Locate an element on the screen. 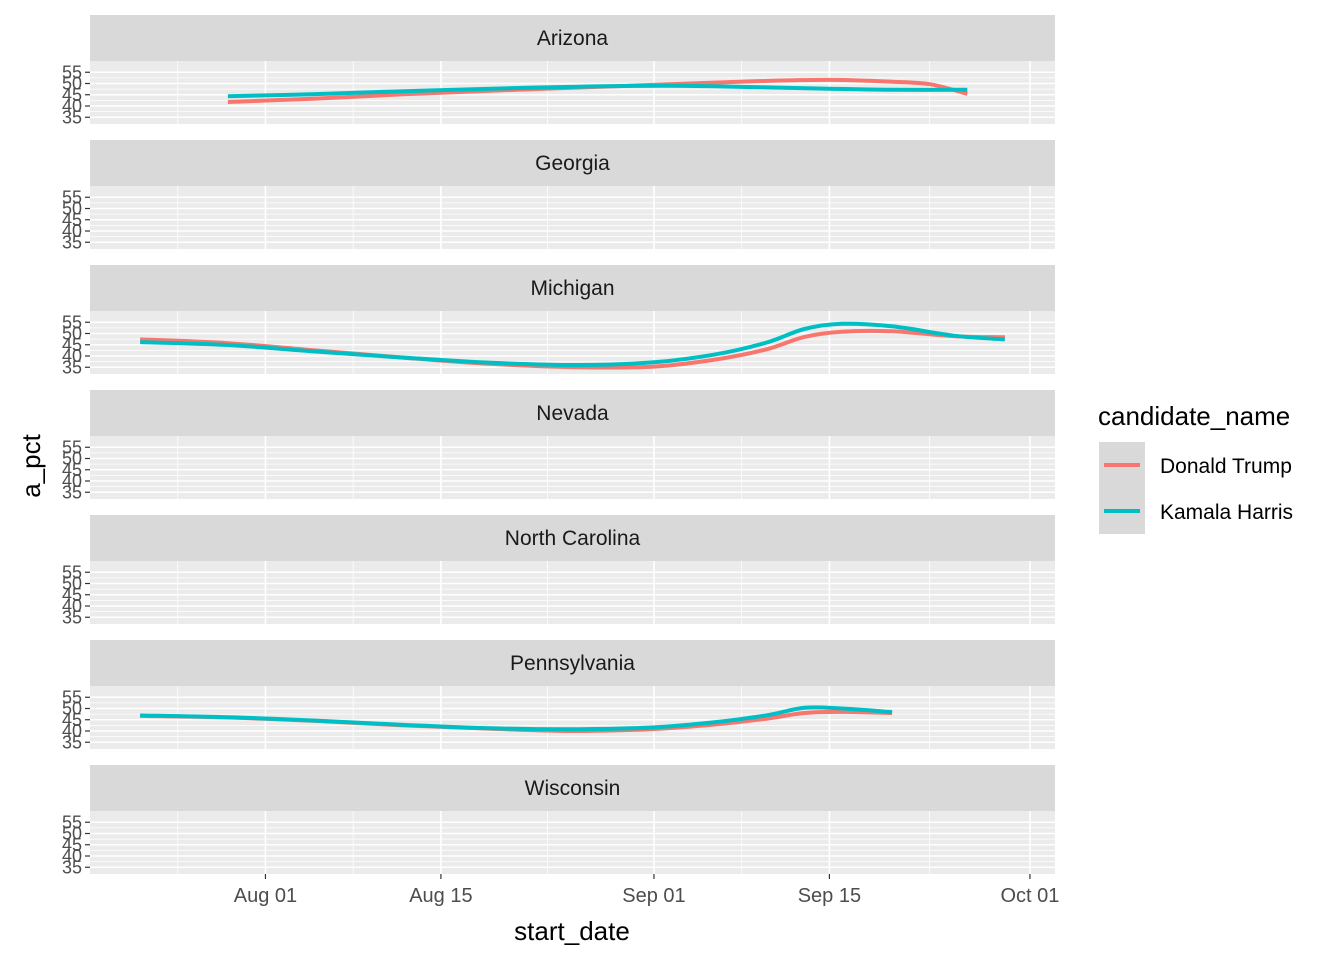  facet-title: North Carolina is located at coordinates (573, 538).